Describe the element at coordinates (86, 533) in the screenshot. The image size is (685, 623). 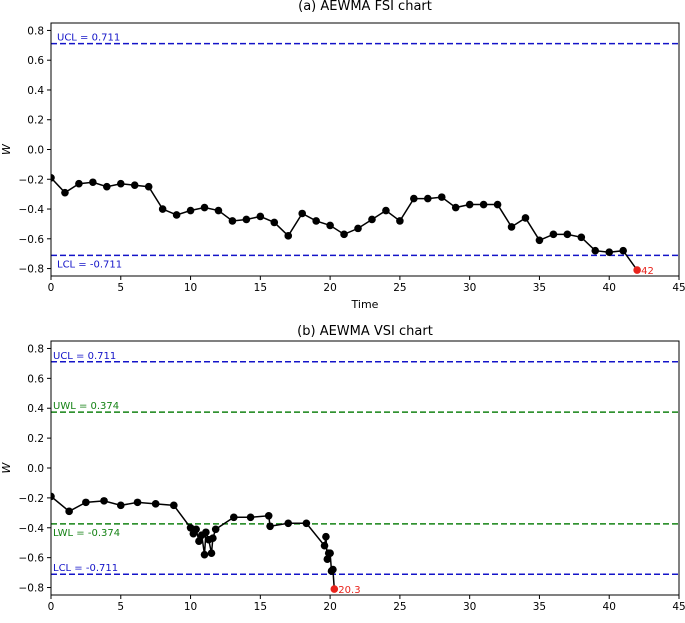
I see `control-limit-label: LWL = -0.374` at that location.